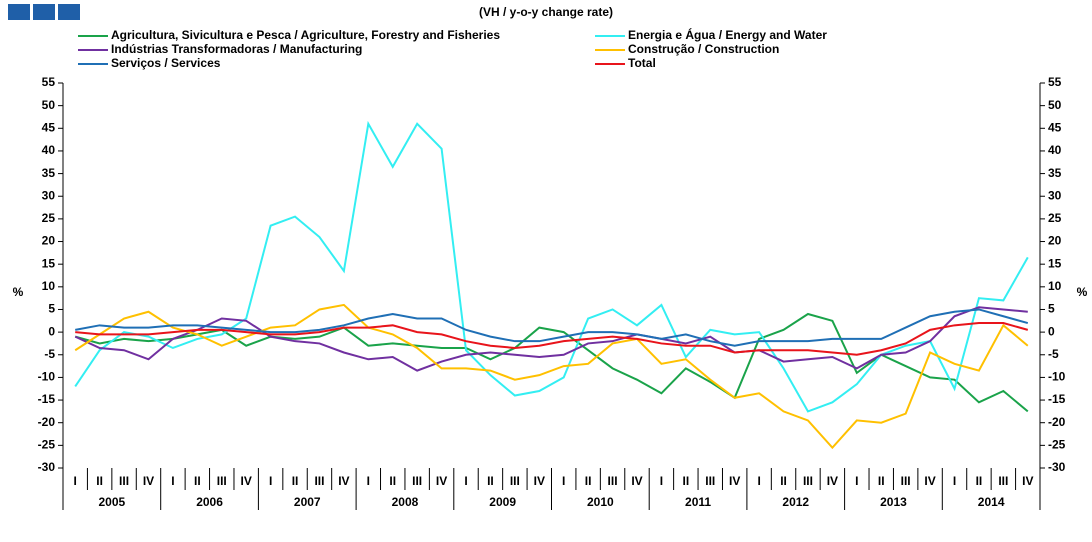 The height and width of the screenshot is (542, 1092). I want to click on y-tick-label: 15, so click(49, 263).